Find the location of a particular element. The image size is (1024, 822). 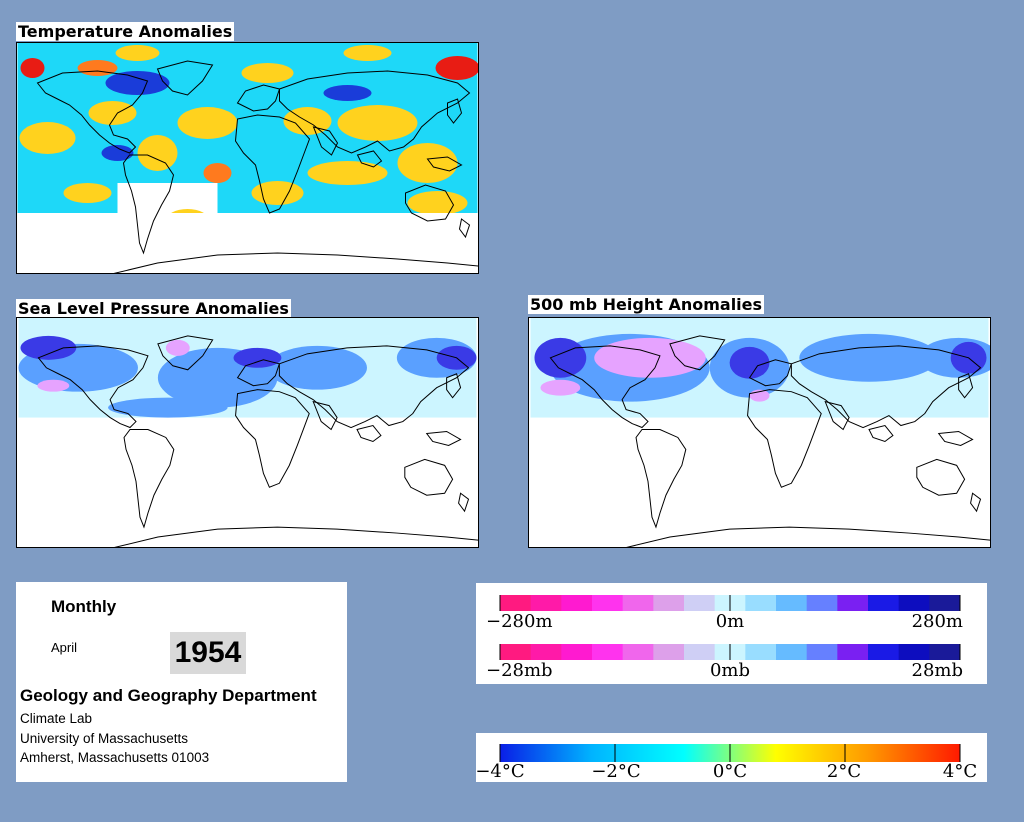

temp-label-zero: 0°C is located at coordinates (730, 771).